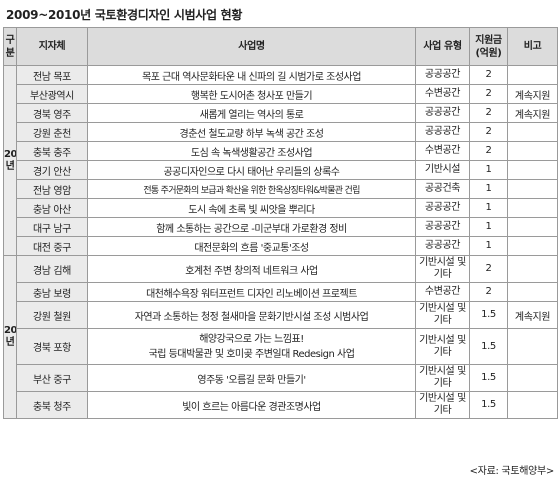  I want to click on region-cell: 경북 영주, so click(52, 113).